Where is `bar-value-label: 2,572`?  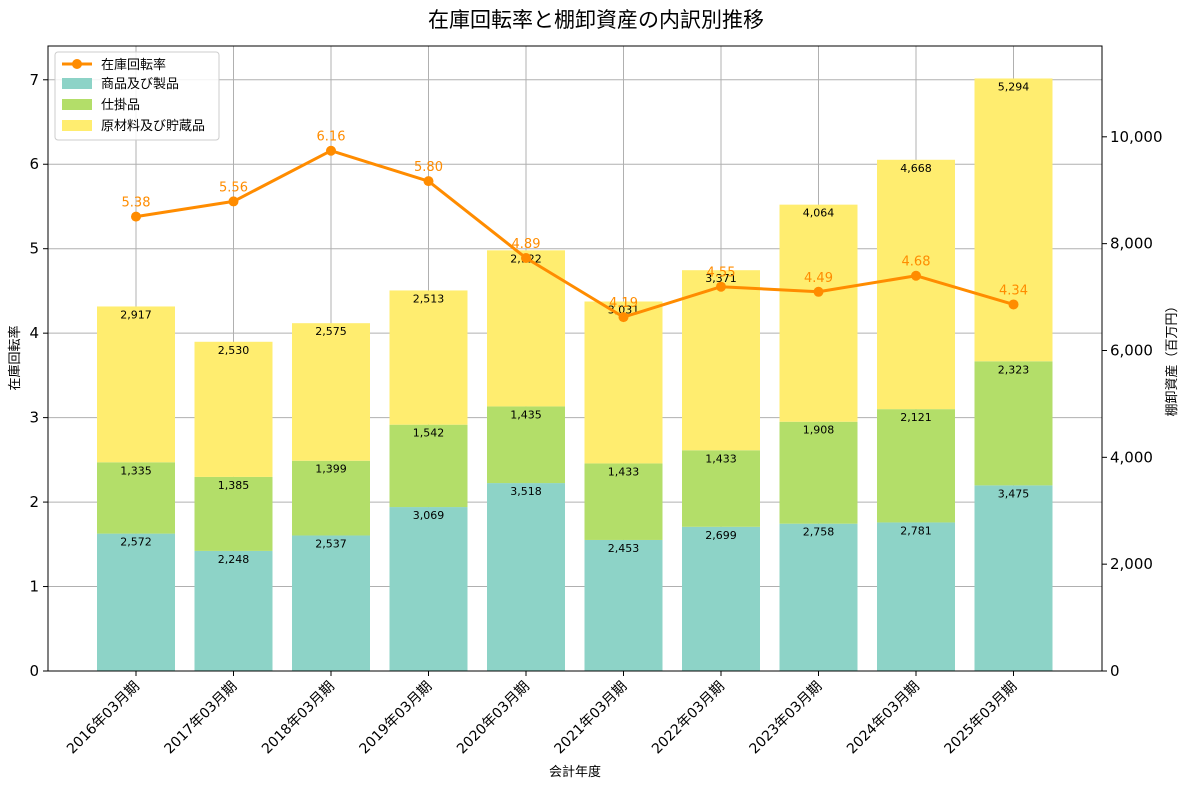
bar-value-label: 2,572 is located at coordinates (136, 542).